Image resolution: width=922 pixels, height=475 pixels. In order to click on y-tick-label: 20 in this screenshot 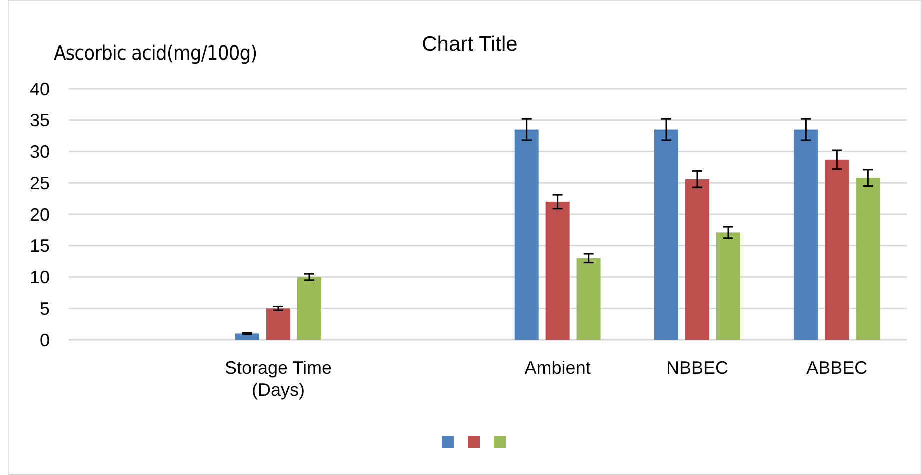, I will do `click(40, 214)`.